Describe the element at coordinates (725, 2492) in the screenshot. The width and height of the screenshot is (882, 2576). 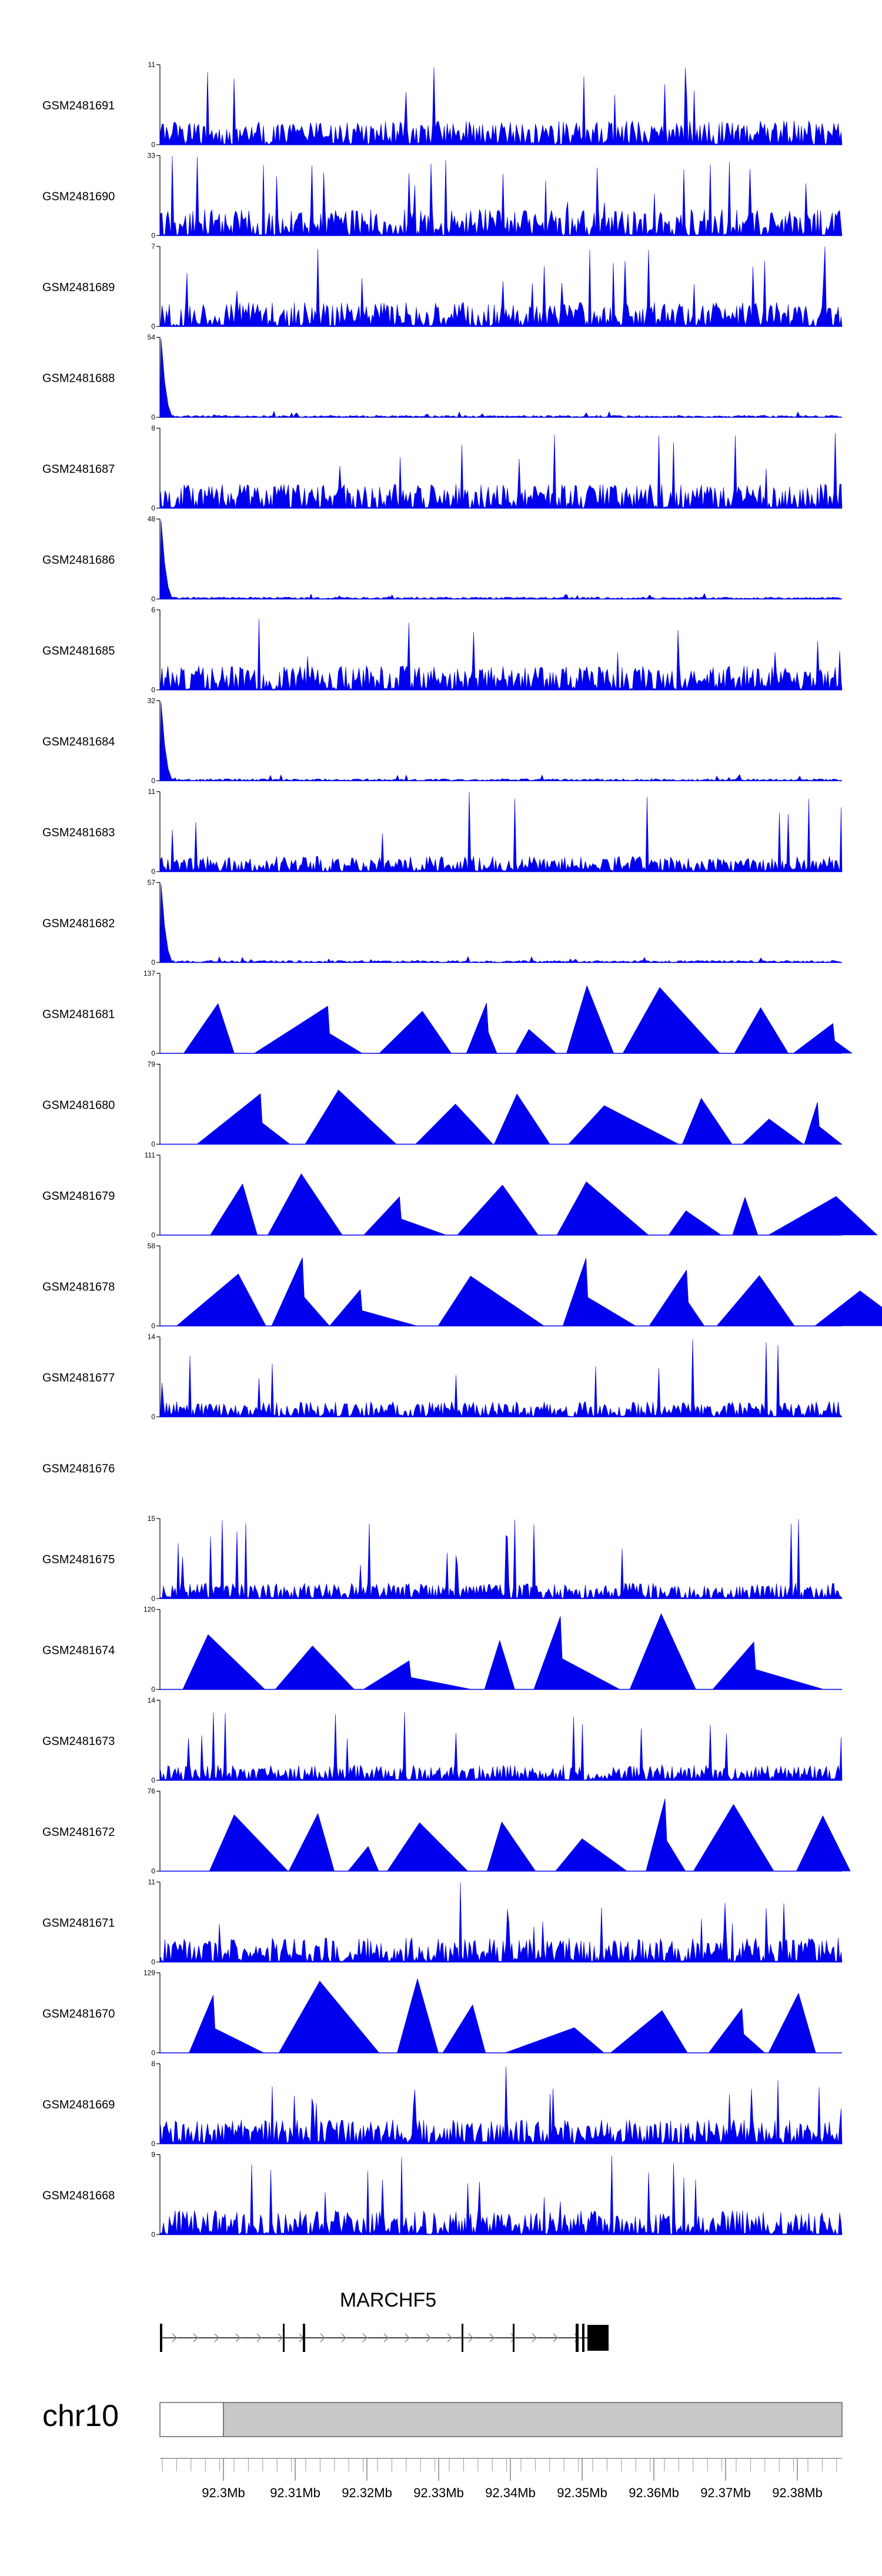
I see `axis-tick-label: 92.37Mb` at that location.